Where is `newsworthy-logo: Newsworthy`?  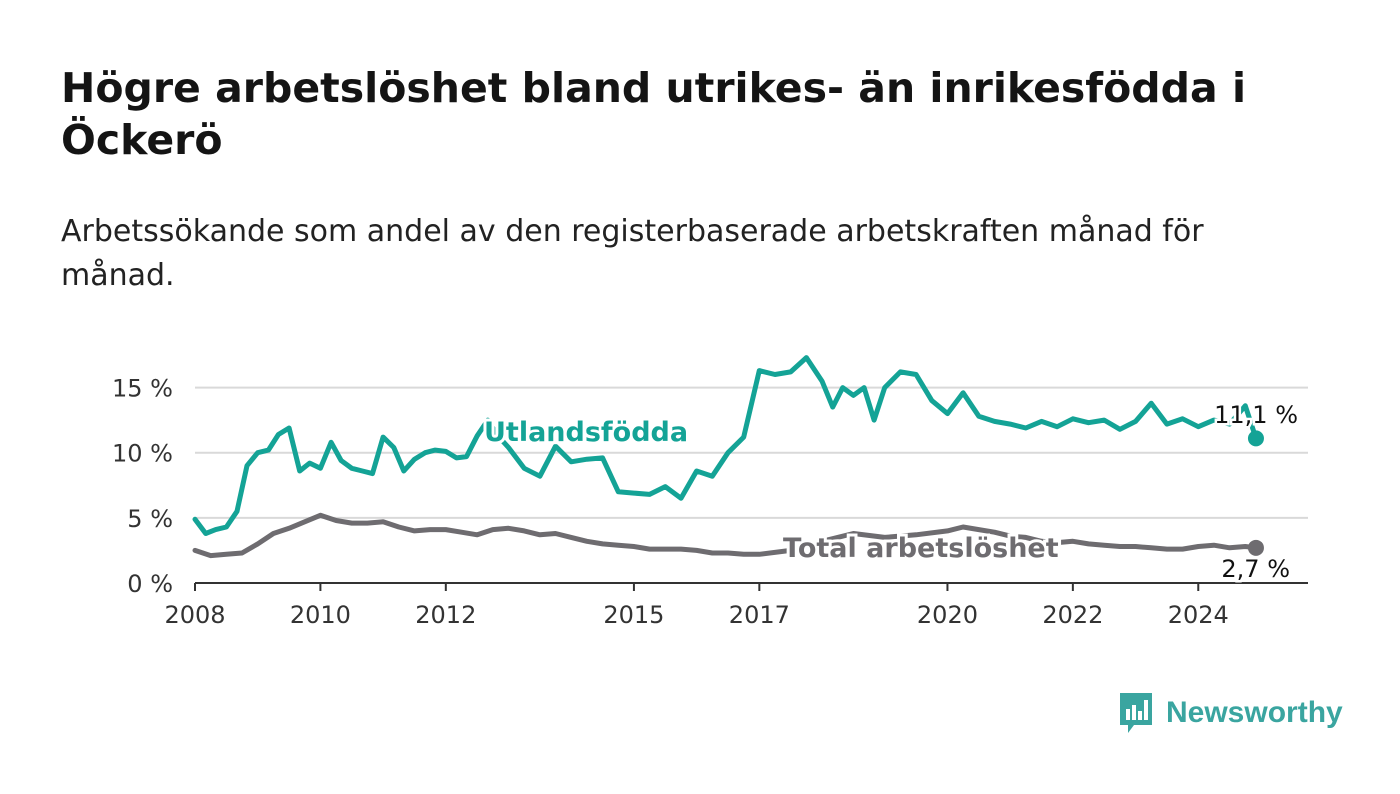
newsworthy-logo: Newsworthy is located at coordinates (1230, 713).